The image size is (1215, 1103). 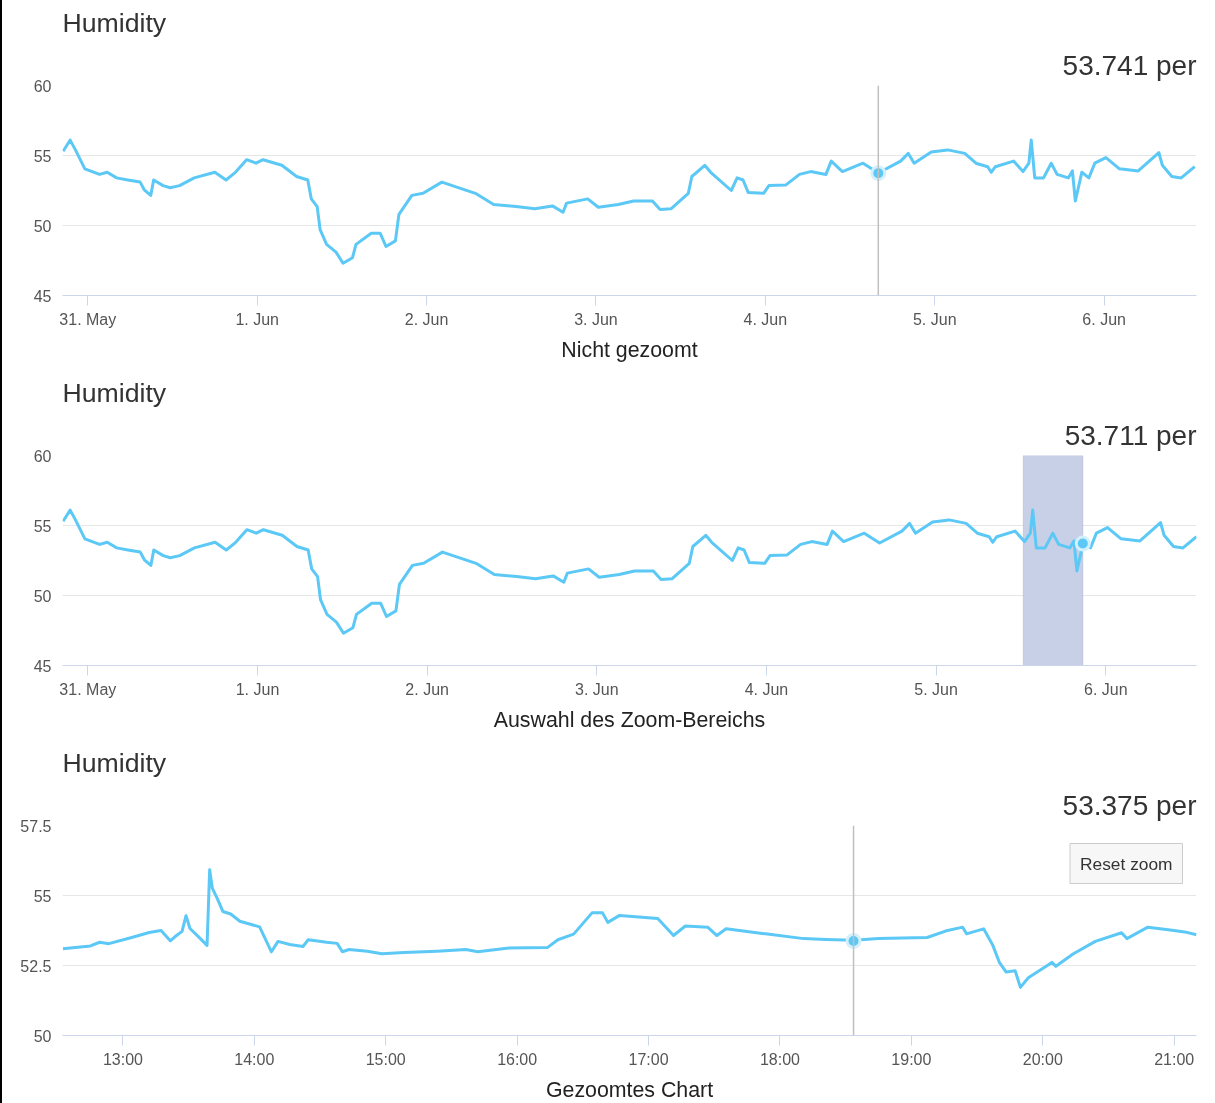 What do you see at coordinates (629, 928) in the screenshot?
I see `line-series` at bounding box center [629, 928].